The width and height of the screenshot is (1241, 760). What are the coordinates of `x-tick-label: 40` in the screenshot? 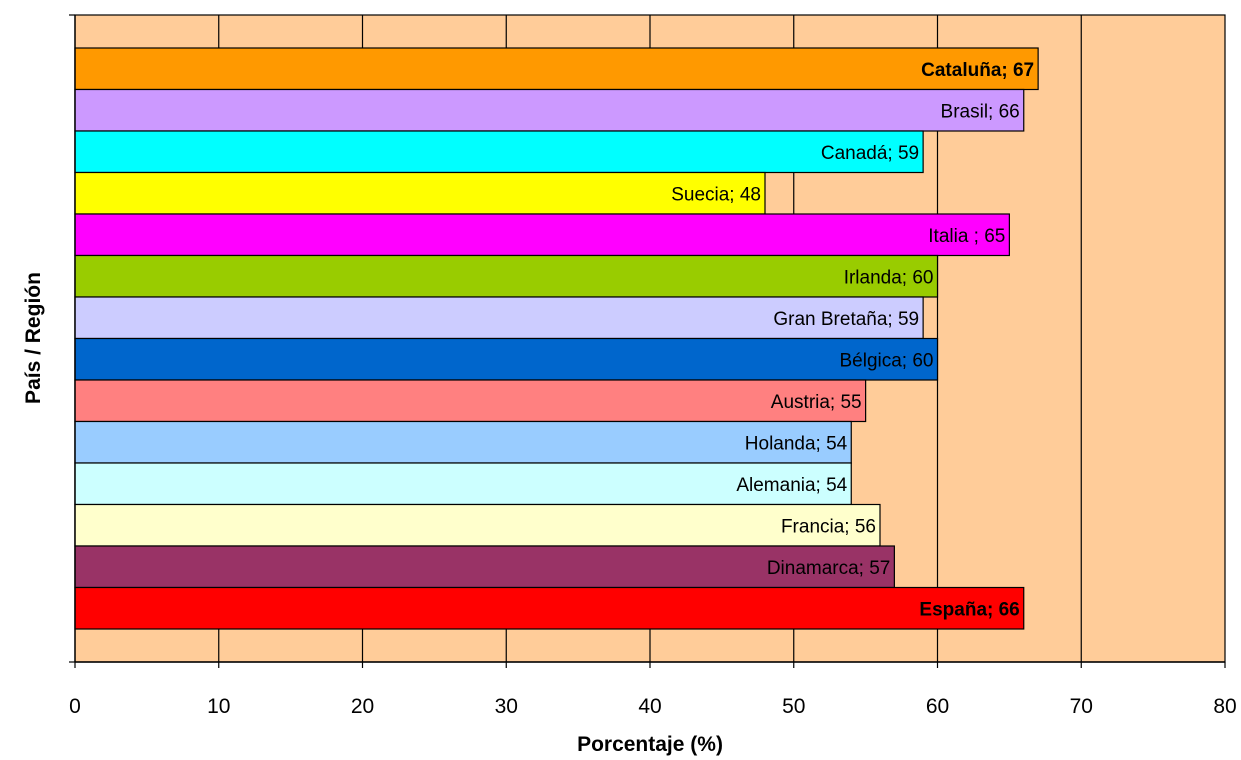 It's located at (649, 706).